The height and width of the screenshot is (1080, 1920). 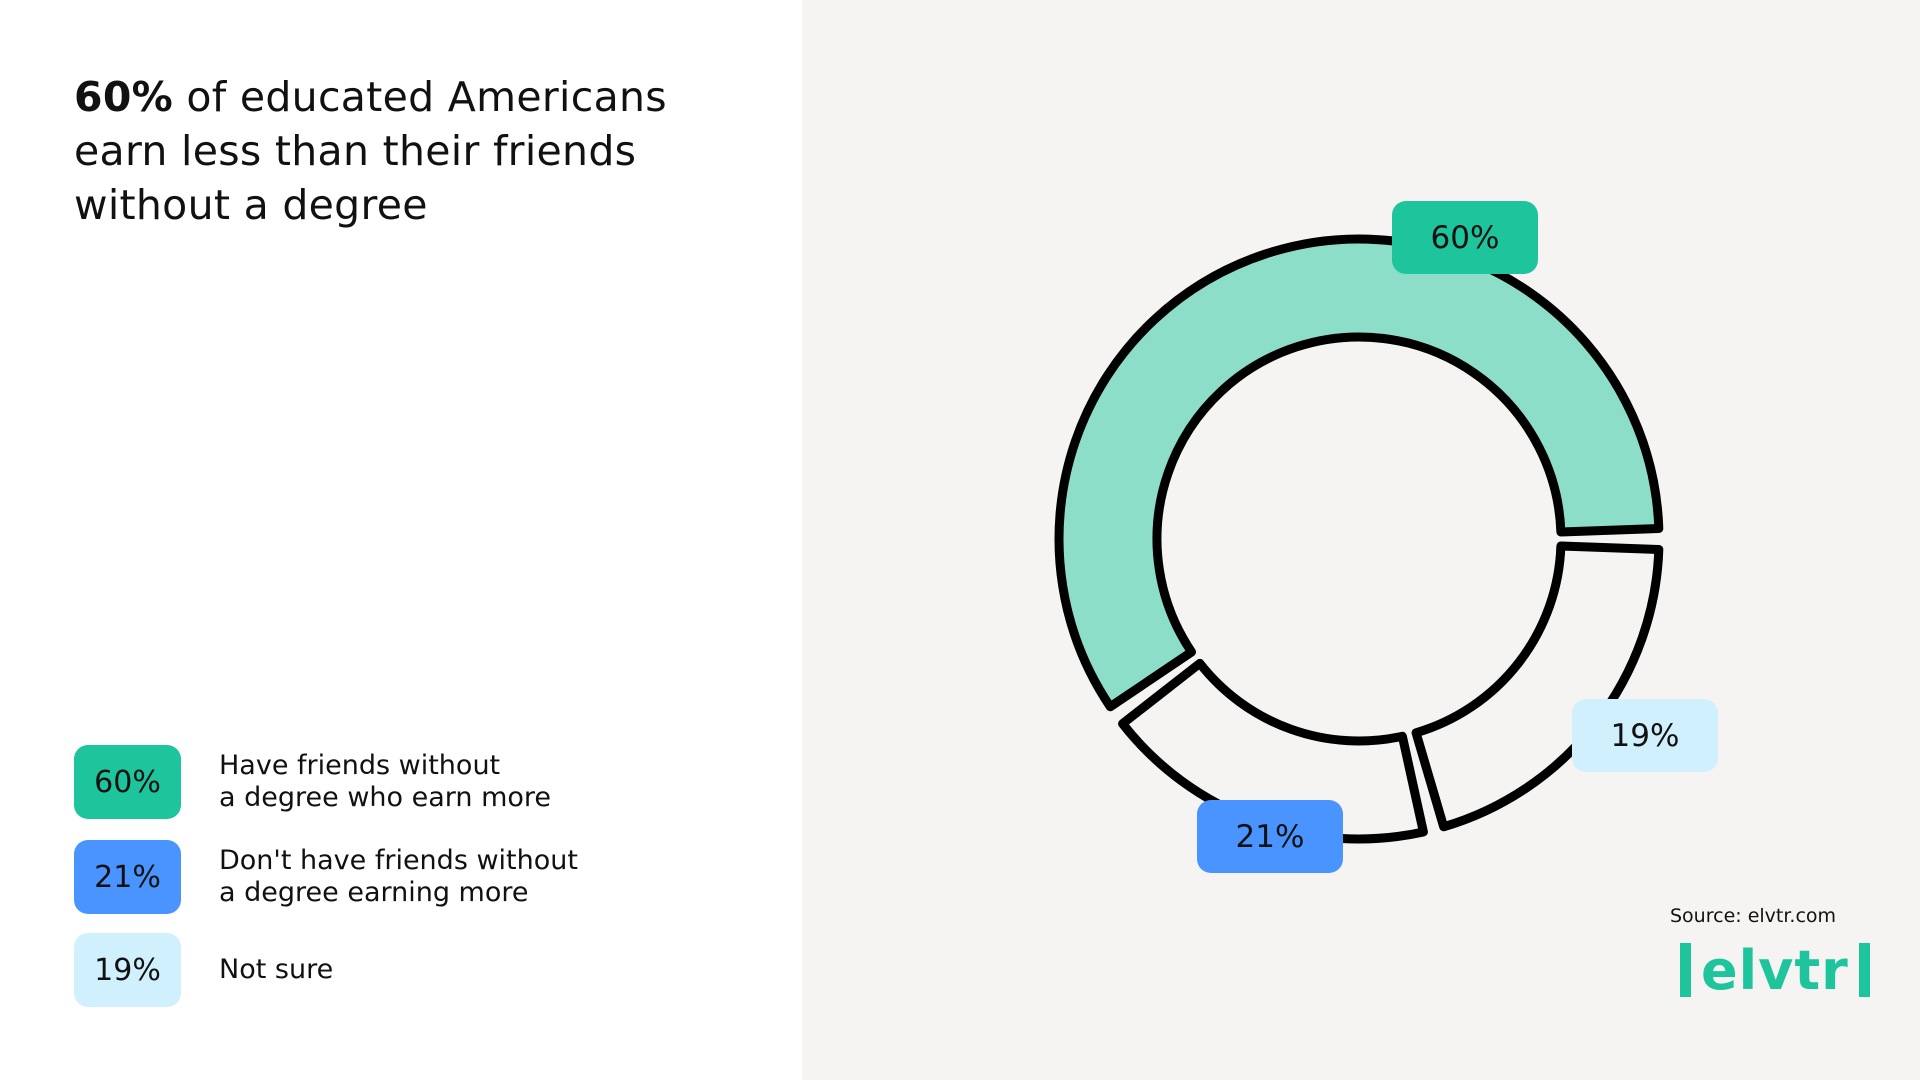 What do you see at coordinates (127, 877) in the screenshot?
I see `legend-badge: 21%` at bounding box center [127, 877].